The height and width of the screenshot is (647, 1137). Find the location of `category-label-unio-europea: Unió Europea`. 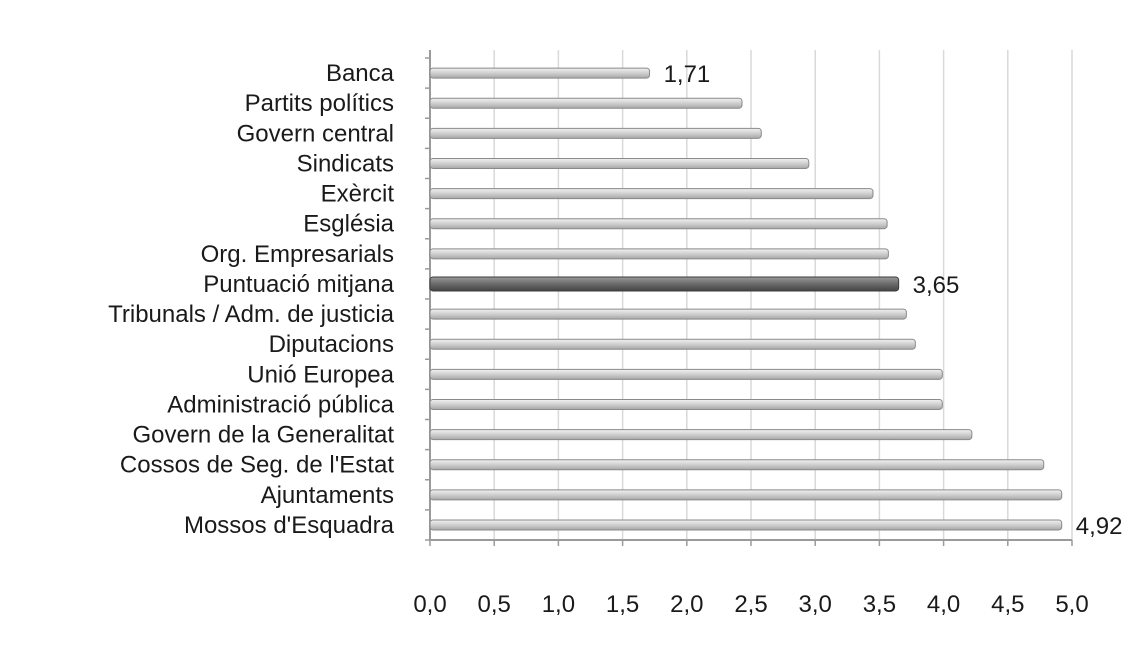

category-label-unio-europea: Unió Europea is located at coordinates (320, 374).